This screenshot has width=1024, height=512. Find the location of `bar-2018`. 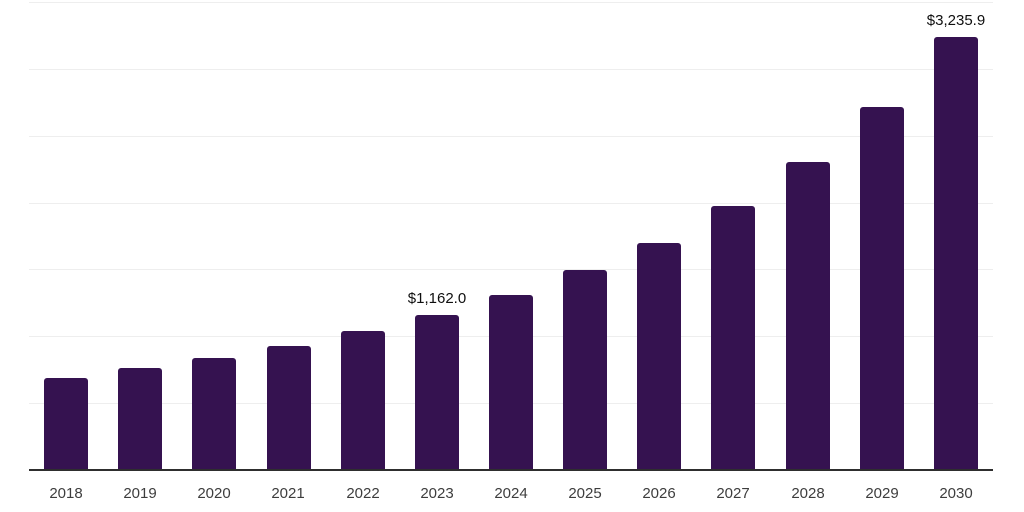

bar-2018 is located at coordinates (66, 424).